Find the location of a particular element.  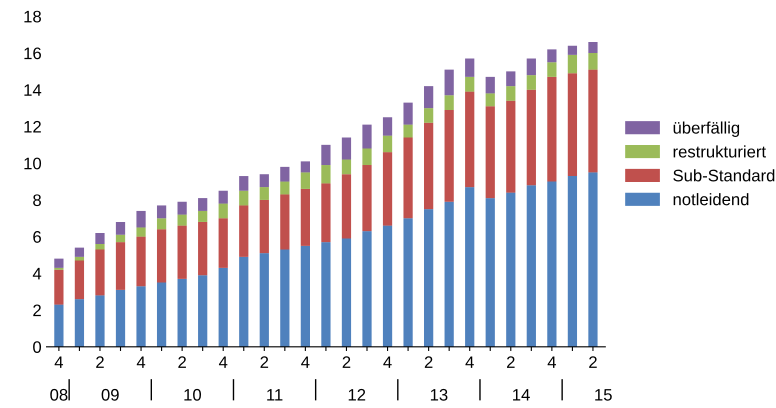

text: 11 is located at coordinates (274, 395).